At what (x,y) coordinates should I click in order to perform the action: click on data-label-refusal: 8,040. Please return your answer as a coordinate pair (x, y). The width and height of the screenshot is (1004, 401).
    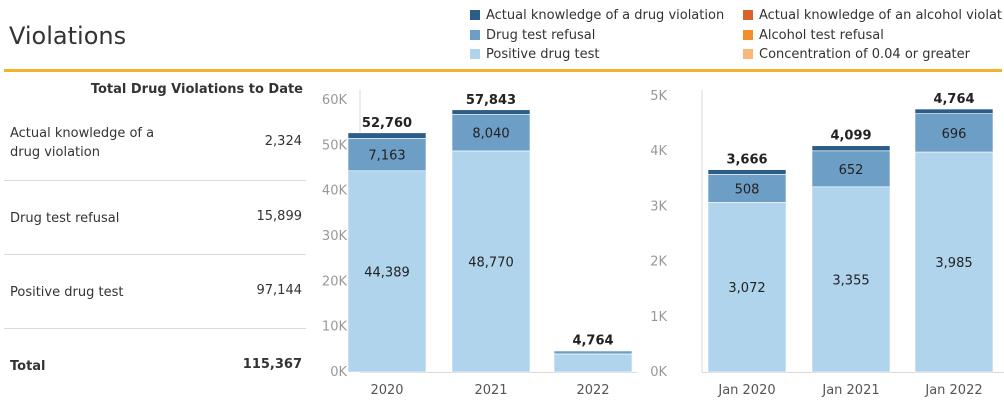
    Looking at the image, I should click on (490, 134).